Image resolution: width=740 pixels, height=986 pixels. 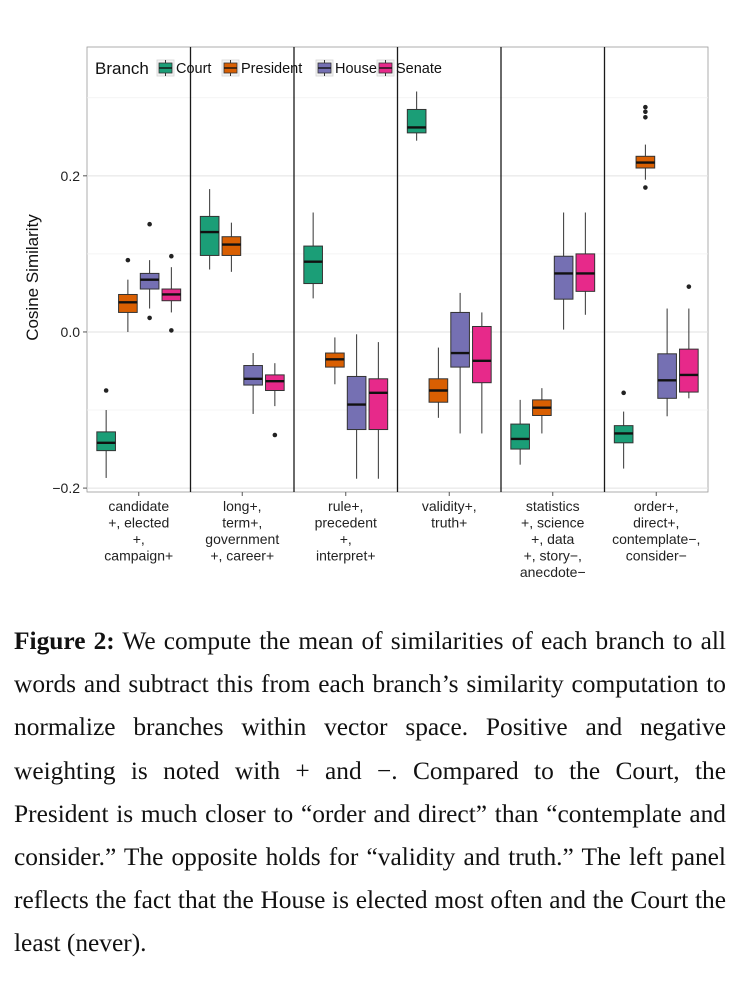 What do you see at coordinates (66, 488) in the screenshot?
I see `y-tick-label: −0.2` at bounding box center [66, 488].